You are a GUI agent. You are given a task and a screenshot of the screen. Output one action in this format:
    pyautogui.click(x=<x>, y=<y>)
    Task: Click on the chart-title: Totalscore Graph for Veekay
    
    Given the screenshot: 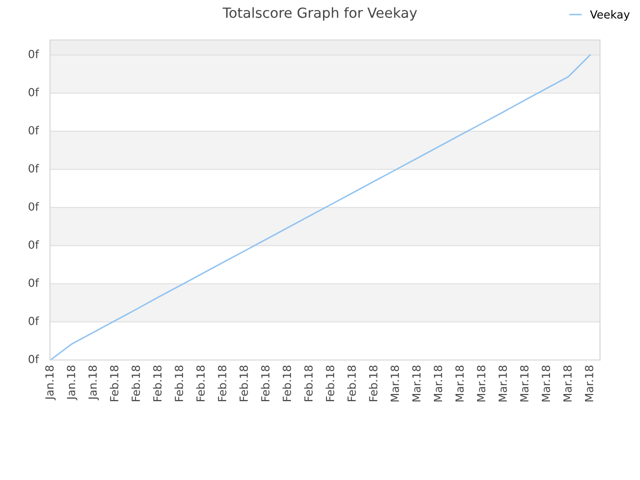 What is the action you would take?
    pyautogui.click(x=319, y=14)
    